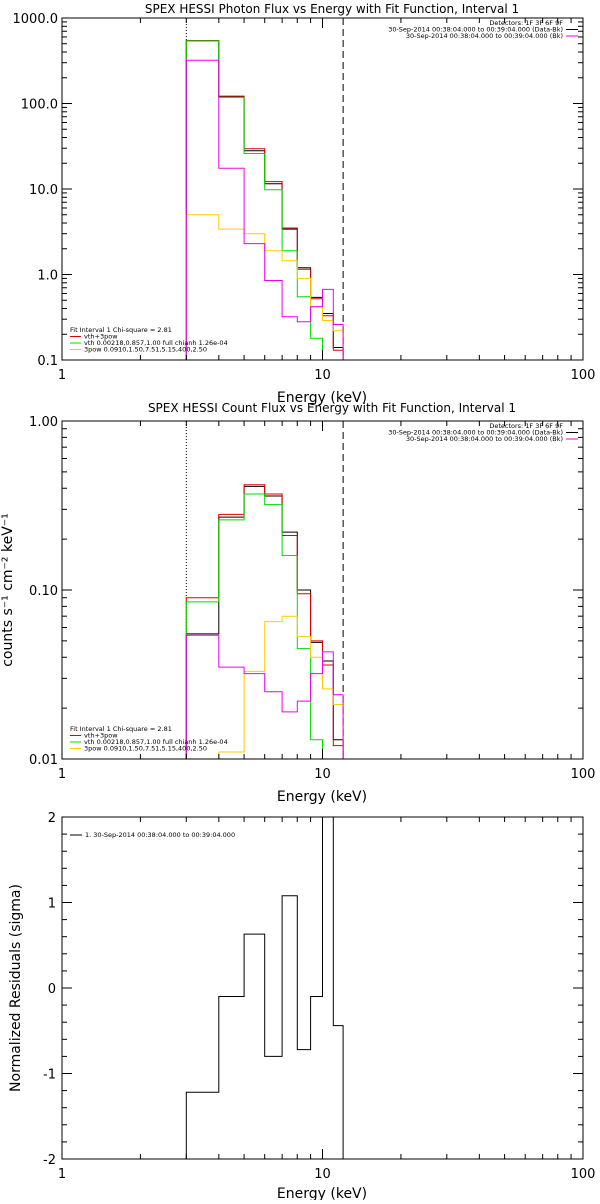  What do you see at coordinates (43, 760) in the screenshot?
I see `count-flux-ytick-label: 0.01` at bounding box center [43, 760].